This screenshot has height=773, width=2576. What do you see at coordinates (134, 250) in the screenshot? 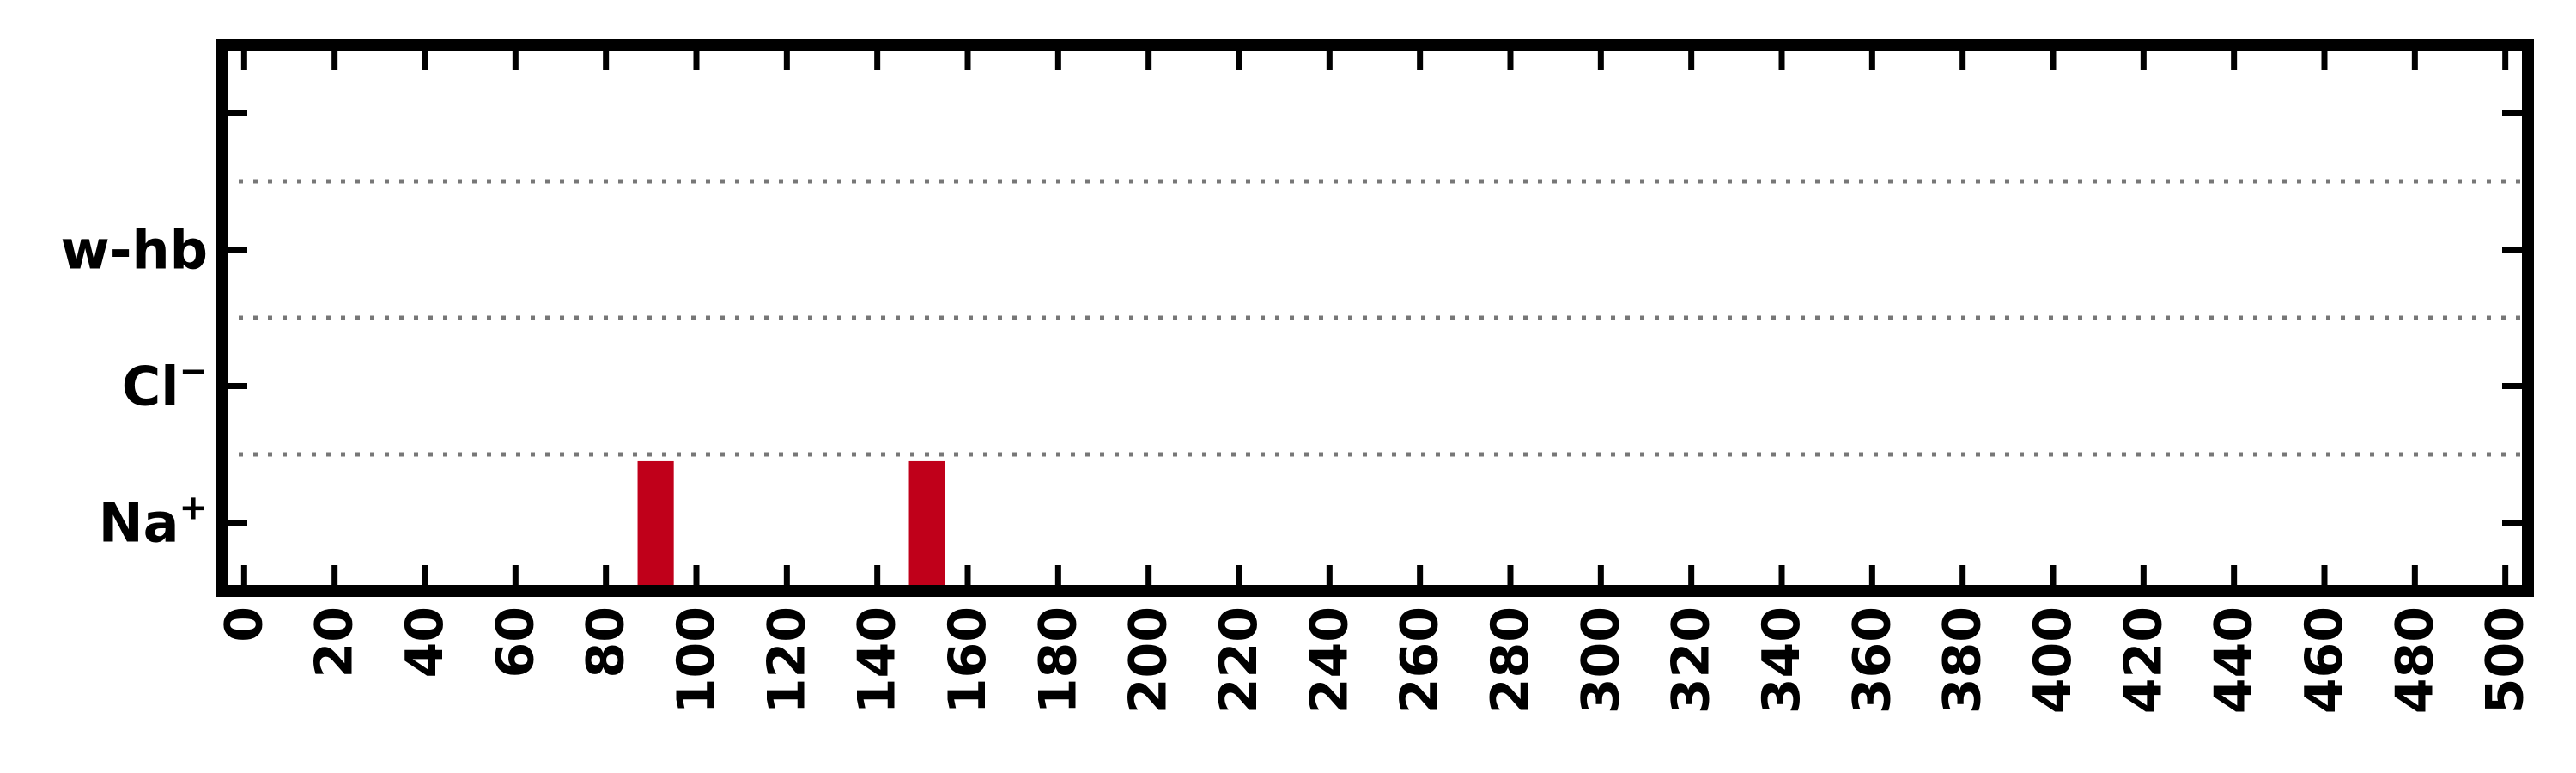
I see `y-tick-label: w-hb` at bounding box center [134, 250].